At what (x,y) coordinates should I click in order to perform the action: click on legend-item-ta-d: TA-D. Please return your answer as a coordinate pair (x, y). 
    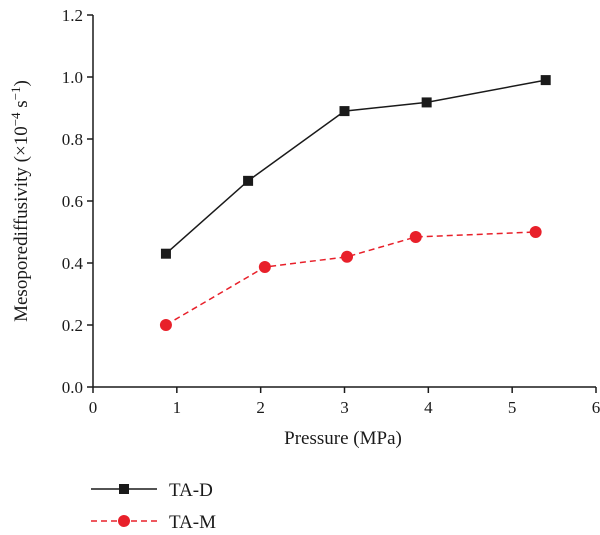
    Looking at the image, I should click on (152, 490).